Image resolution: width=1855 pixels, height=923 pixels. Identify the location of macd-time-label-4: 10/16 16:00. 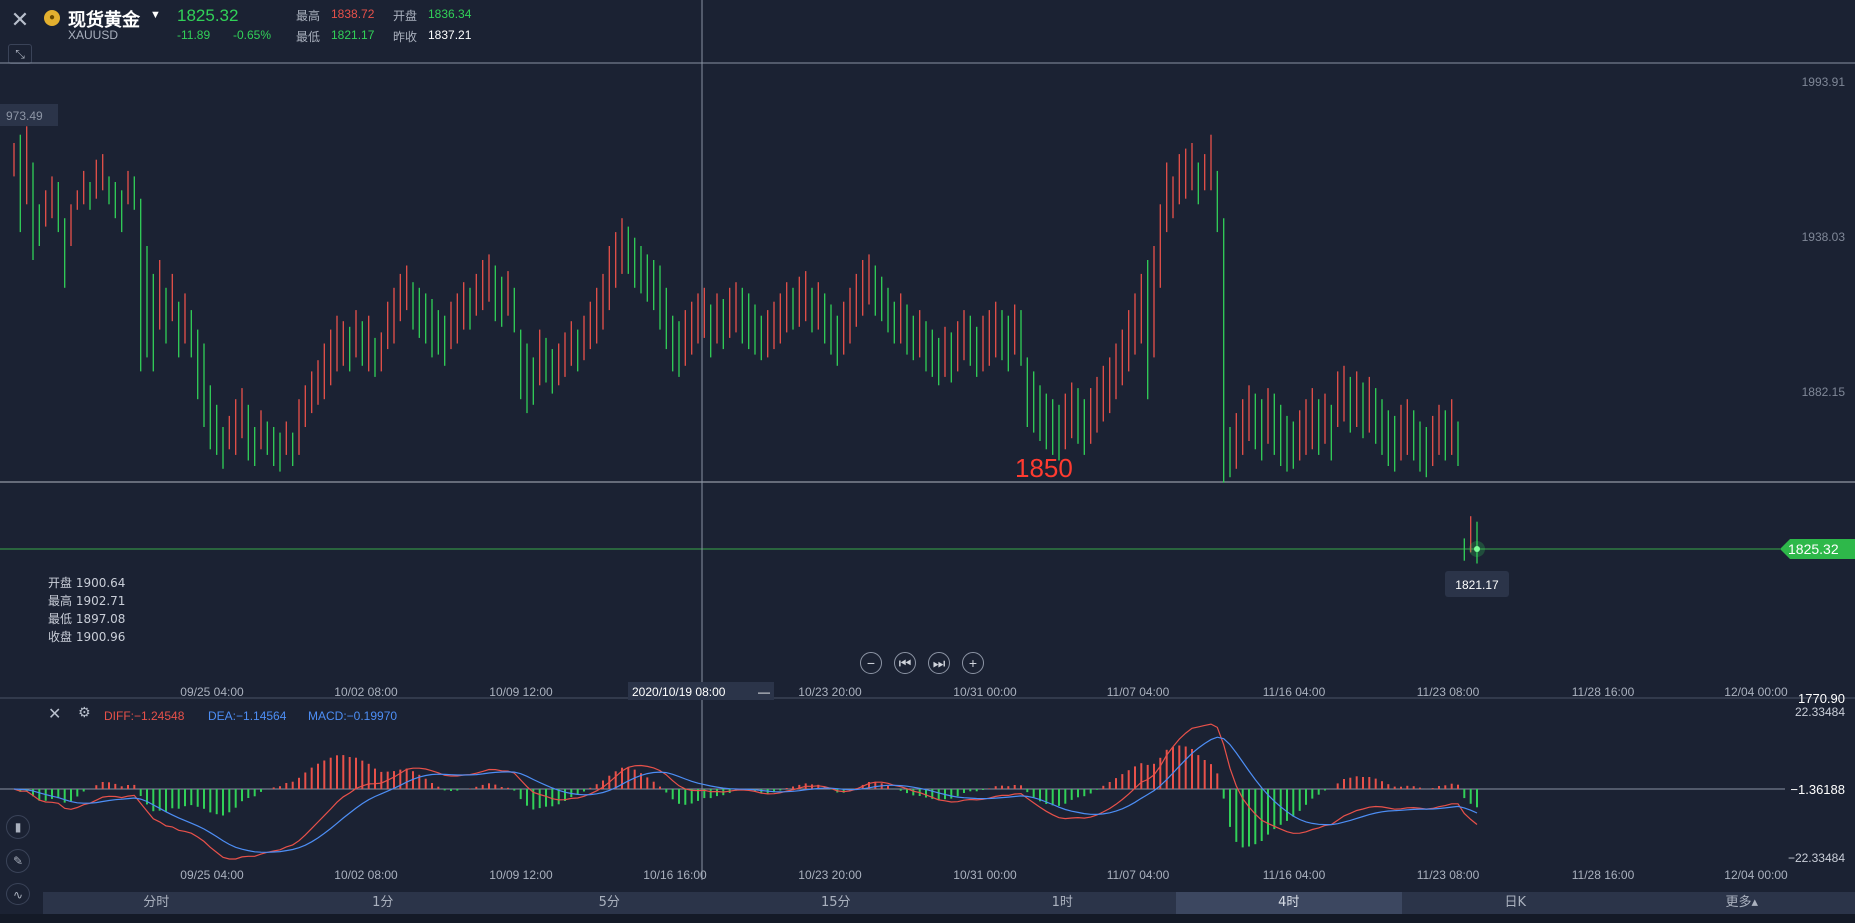
(675, 875).